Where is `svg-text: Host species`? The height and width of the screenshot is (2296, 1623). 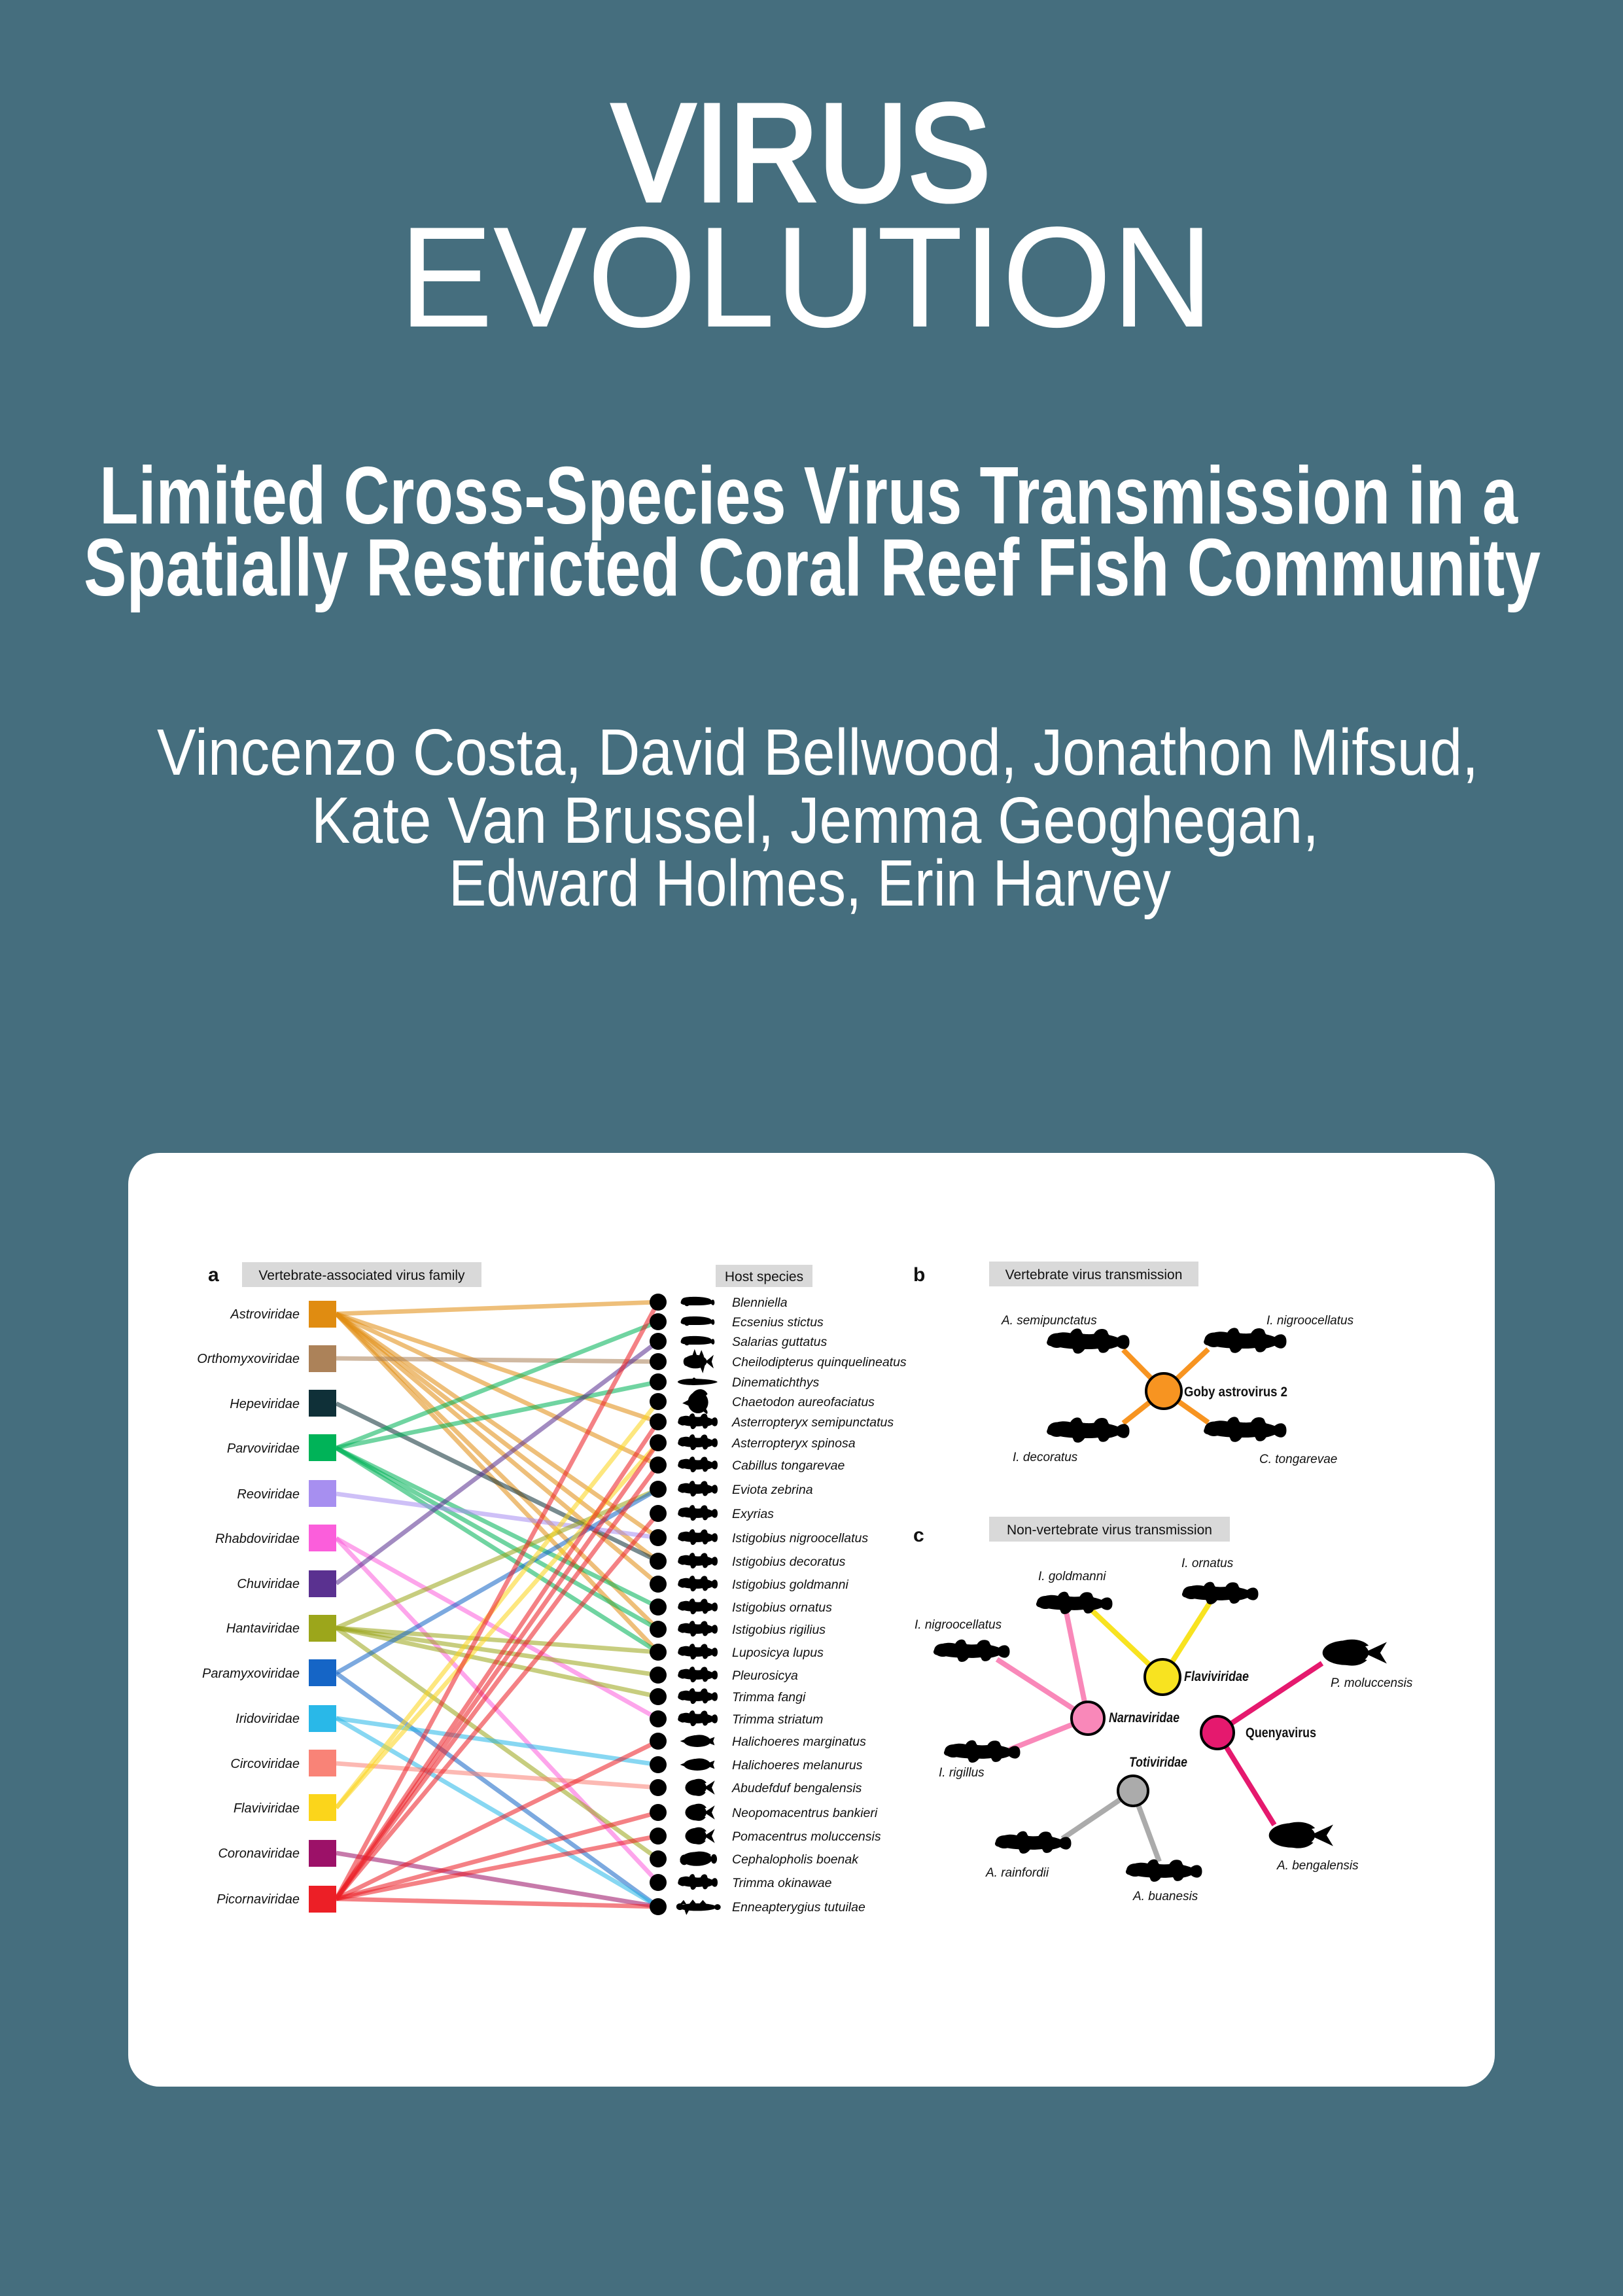
svg-text: Host species is located at coordinates (764, 1276).